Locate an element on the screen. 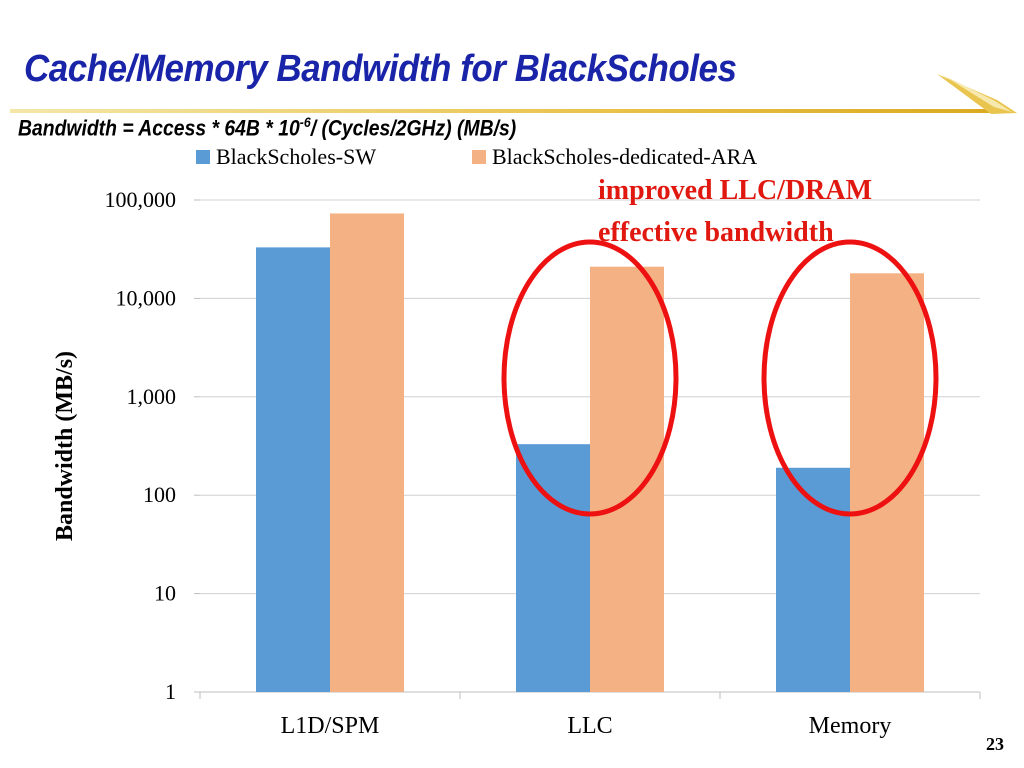 Image resolution: width=1024 pixels, height=768 pixels. y-axis-label: Bandwidth (MB/s) is located at coordinates (65, 446).